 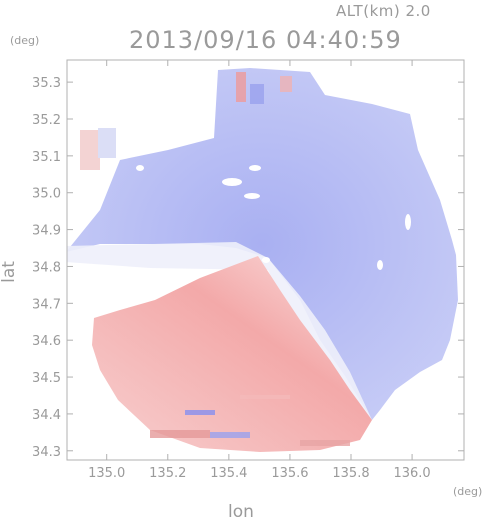 What do you see at coordinates (46, 378) in the screenshot?
I see `y-tick-label: 34.5` at bounding box center [46, 378].